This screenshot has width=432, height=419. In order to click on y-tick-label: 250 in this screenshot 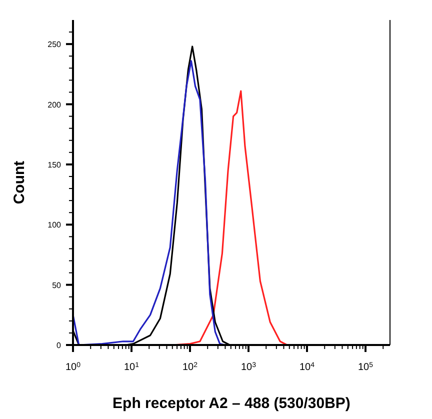, I will do `click(55, 45)`.